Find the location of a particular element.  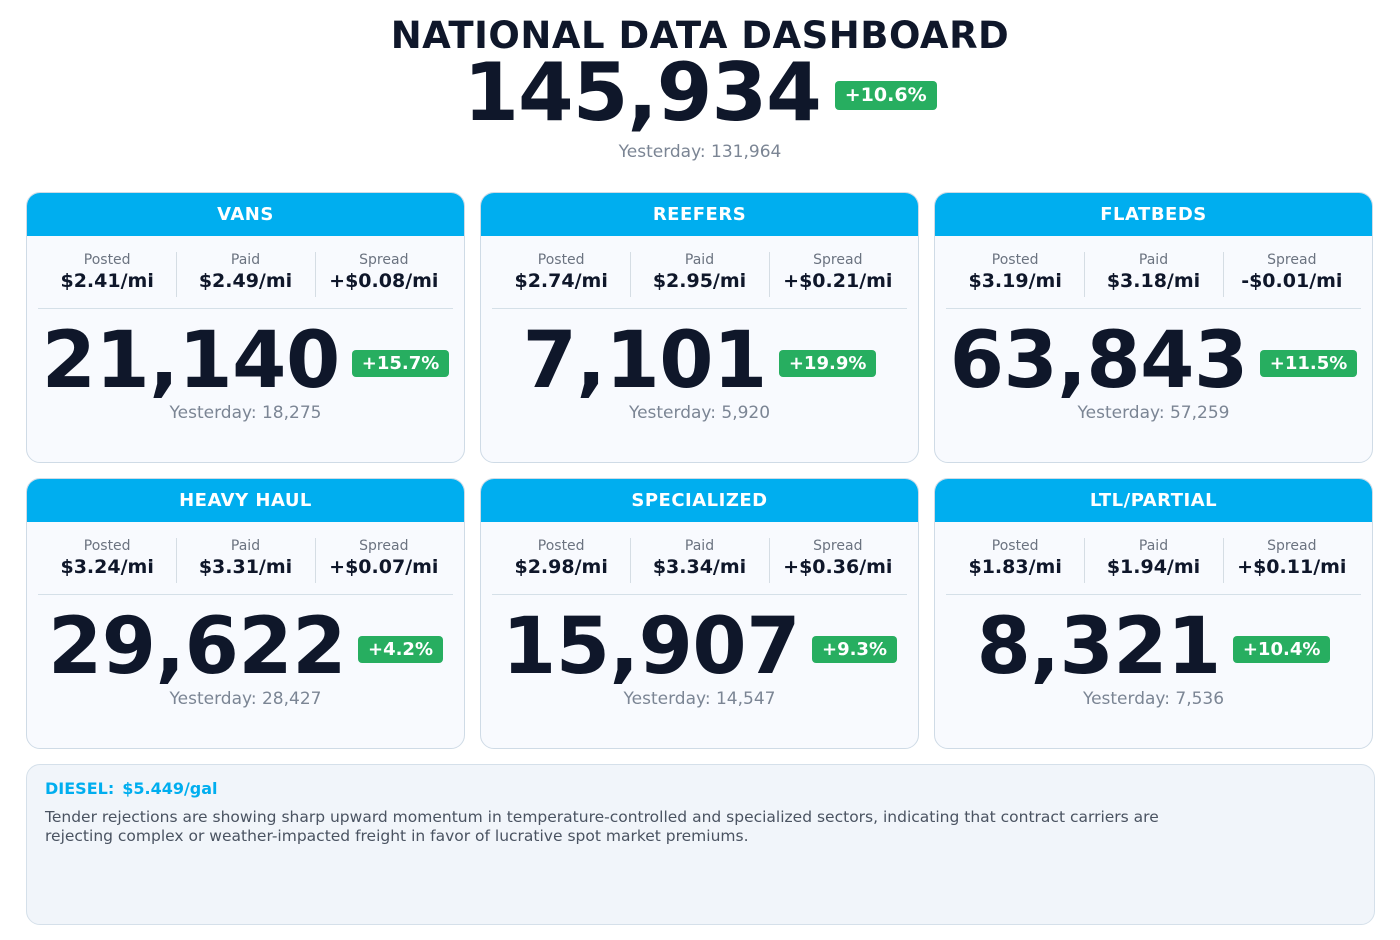

rate-value: $2.49/mi is located at coordinates (245, 281).